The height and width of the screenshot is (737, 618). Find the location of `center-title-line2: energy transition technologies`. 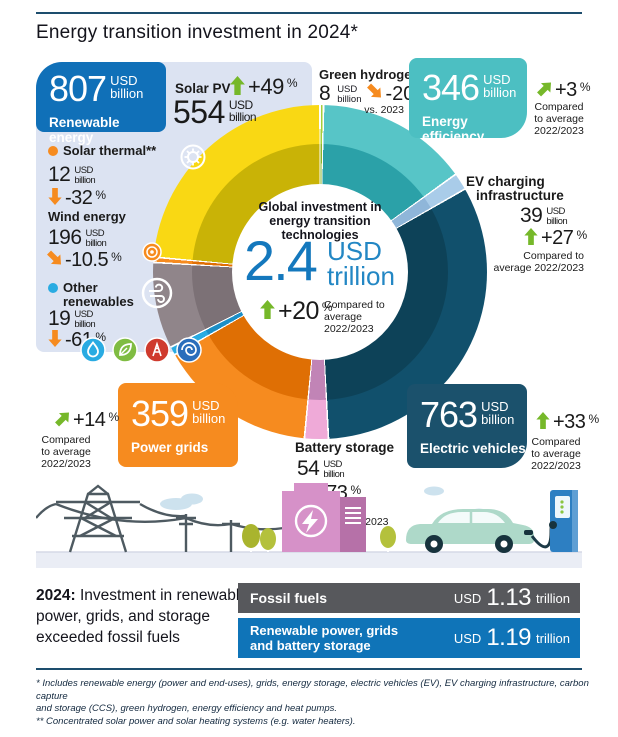

center-title-line2: energy transition technologies is located at coordinates (320, 228).